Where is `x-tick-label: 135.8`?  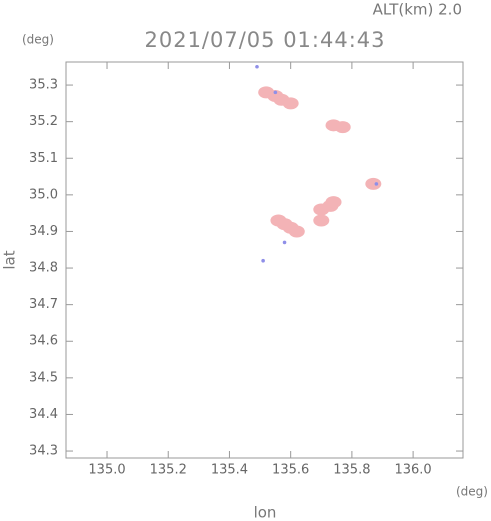
x-tick-label: 135.8 is located at coordinates (351, 470).